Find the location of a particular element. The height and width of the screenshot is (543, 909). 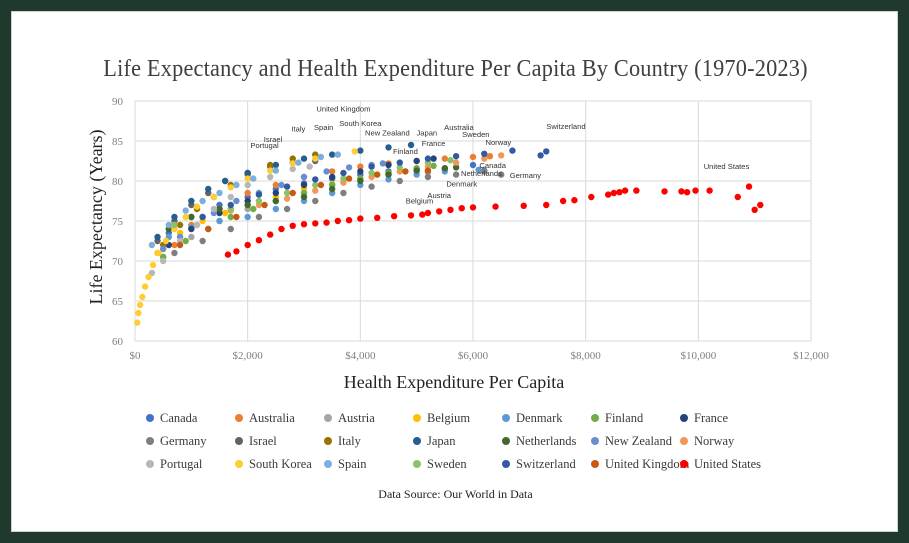

country-label: Denmark is located at coordinates (461, 184).